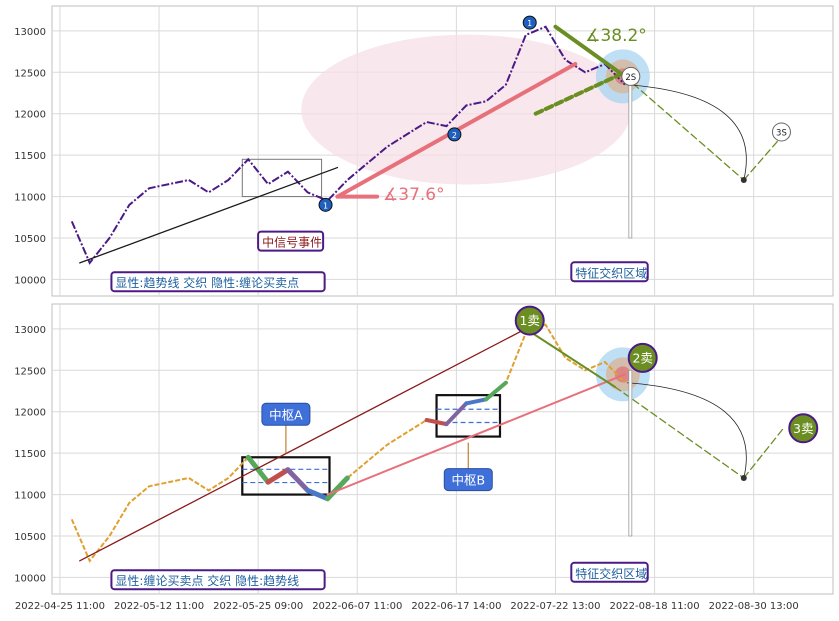 This screenshot has height=621, width=839. I want to click on annotation-text: 显性:缠论买卖点 交织 隐性:趋势线, so click(207, 580).